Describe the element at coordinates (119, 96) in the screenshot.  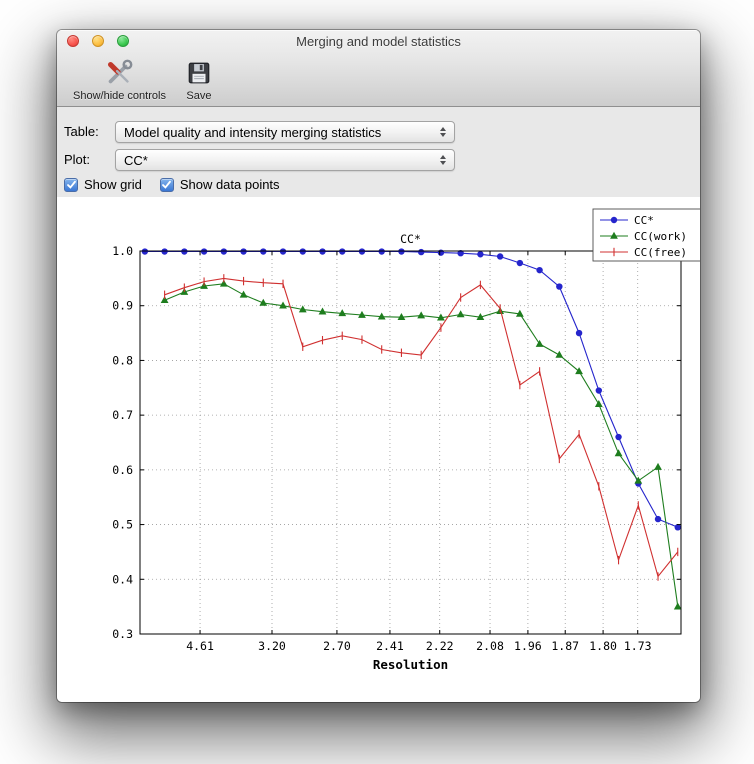
I see `show-hide-controls-label: Show/hide controls` at that location.